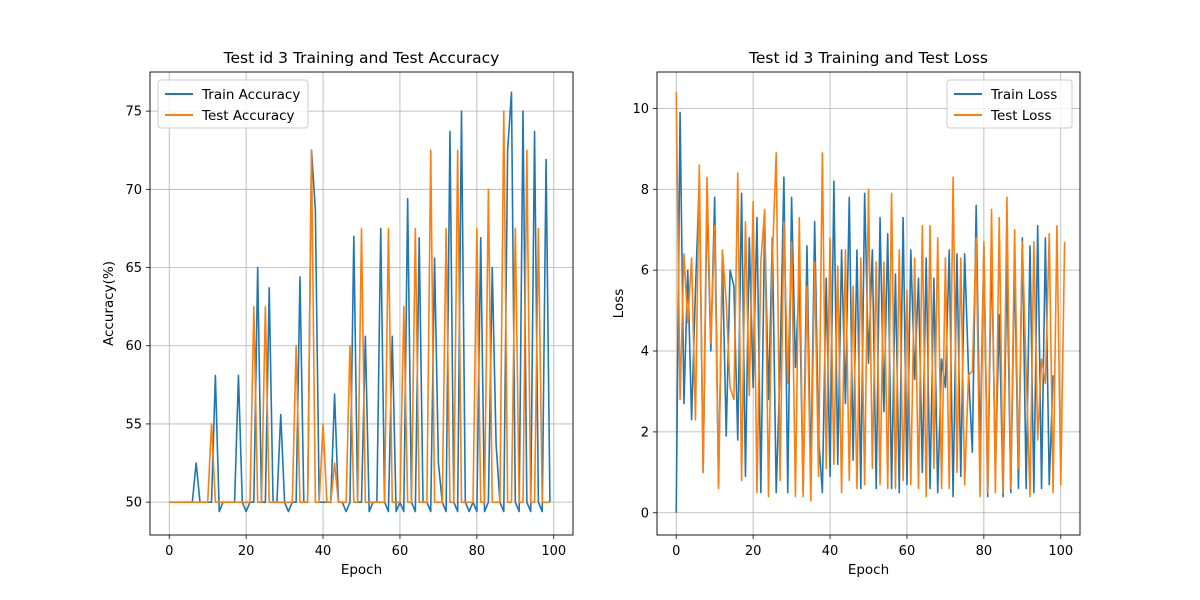 This screenshot has width=1200, height=600. What do you see at coordinates (248, 116) in the screenshot?
I see `legend-label-test-accuracy: Test Accuracy` at bounding box center [248, 116].